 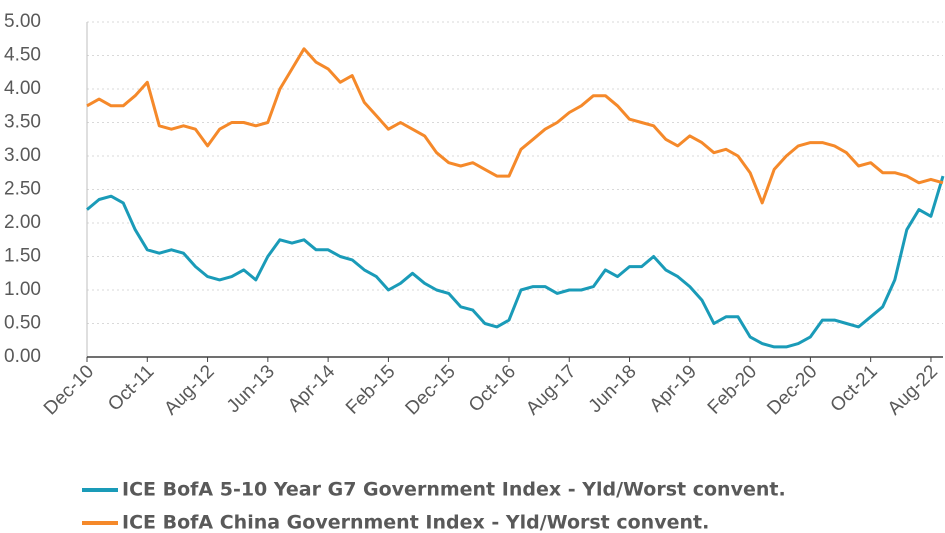 I want to click on y-tick-label: 3.50, so click(x=22, y=122).